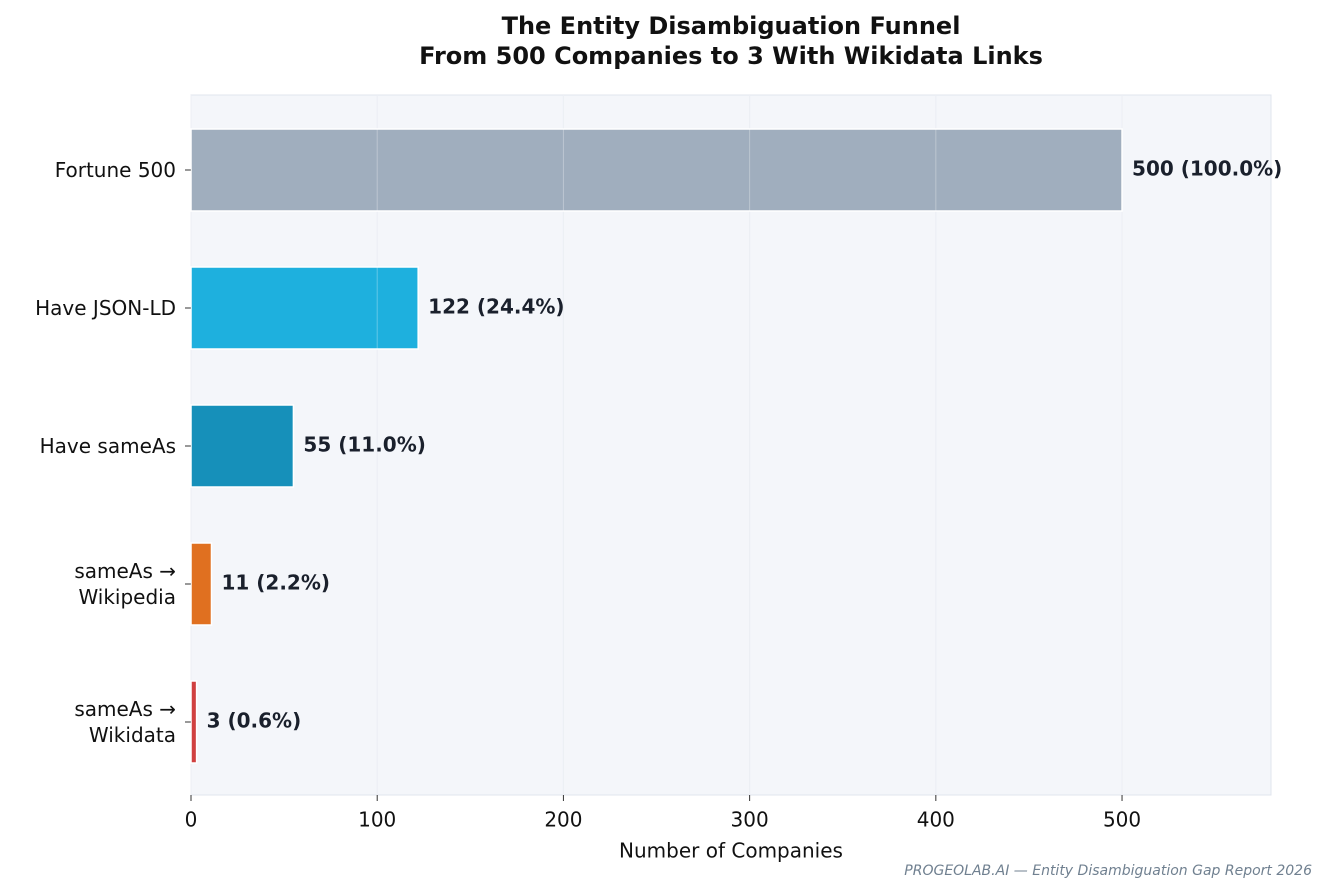  I want to click on value-label: 55 (11.0%), so click(364, 445).